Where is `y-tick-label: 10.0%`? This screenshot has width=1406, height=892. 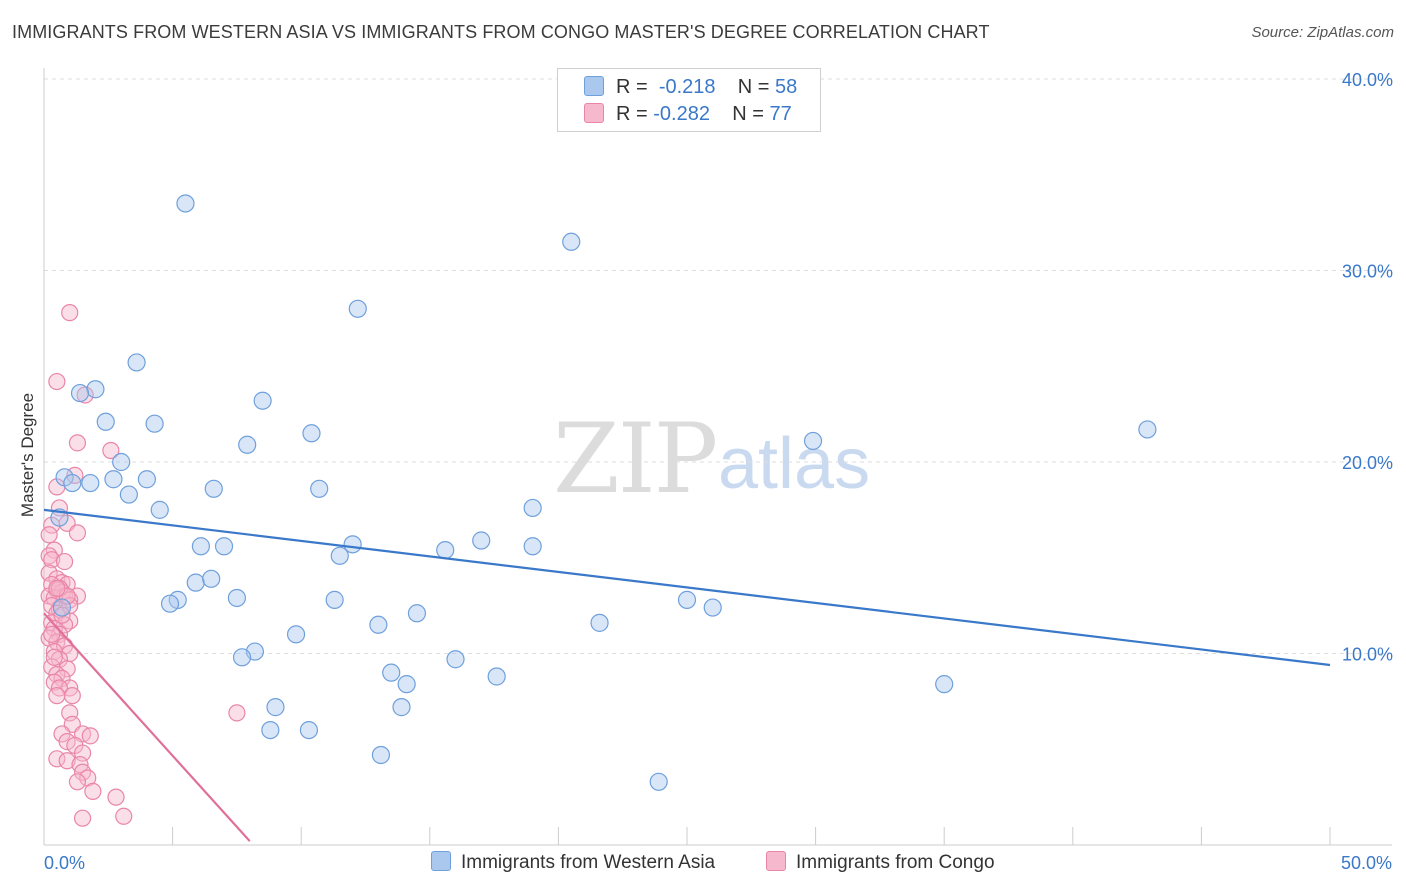 y-tick-label: 10.0% is located at coordinates (1367, 655).